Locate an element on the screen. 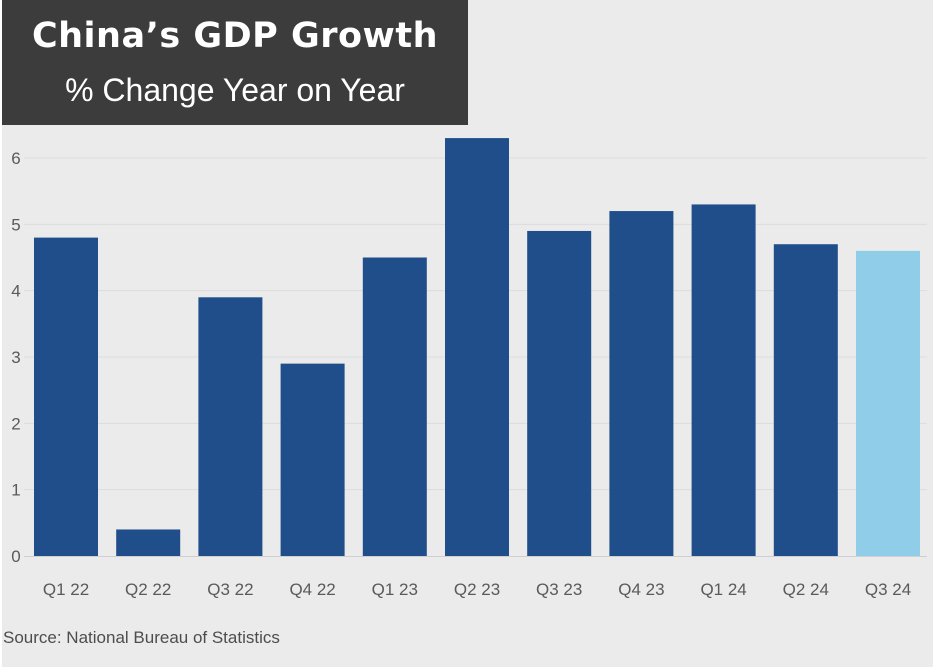  title-box: China’s GDP Growth % Change Year on Year is located at coordinates (235, 62).